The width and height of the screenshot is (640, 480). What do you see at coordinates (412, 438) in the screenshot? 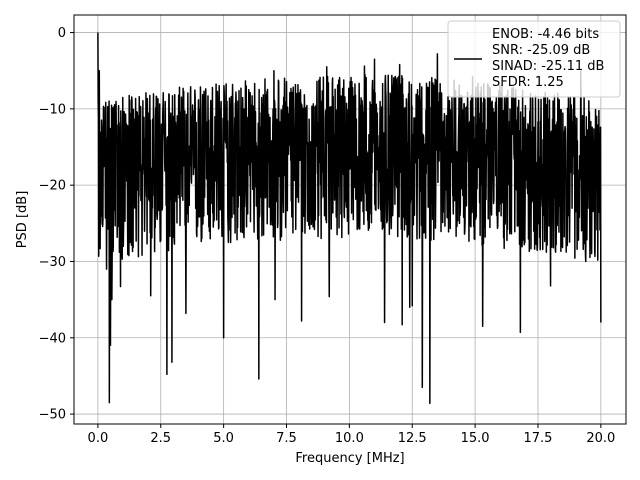
I see `x-tick-label: 12.5` at bounding box center [412, 438].